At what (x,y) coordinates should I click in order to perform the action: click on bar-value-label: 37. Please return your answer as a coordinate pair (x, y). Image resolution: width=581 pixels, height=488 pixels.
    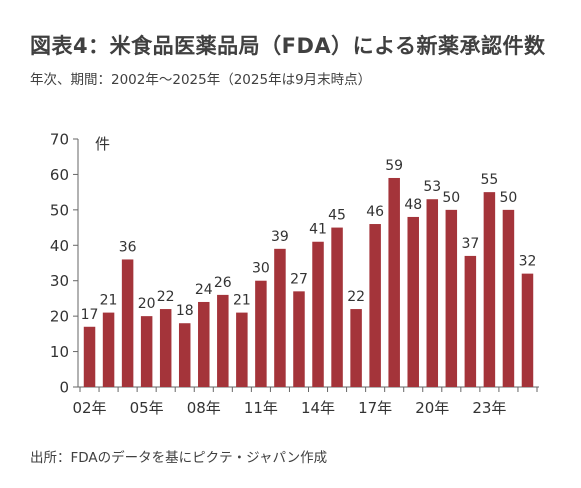
    Looking at the image, I should click on (470, 244).